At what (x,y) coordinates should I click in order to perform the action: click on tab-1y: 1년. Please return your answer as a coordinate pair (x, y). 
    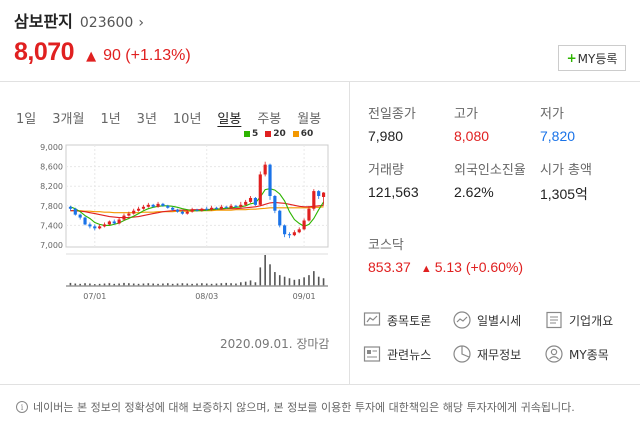
    Looking at the image, I should click on (110, 119).